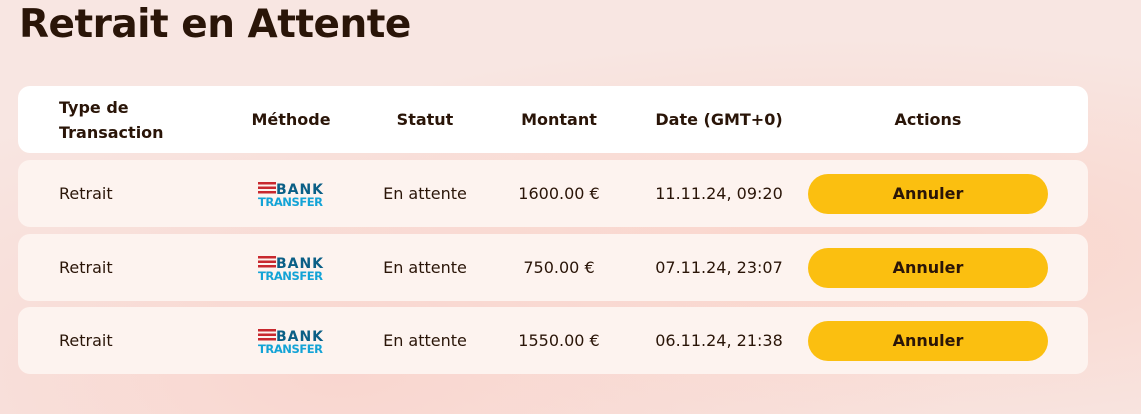 This screenshot has height=414, width=1141. Describe the element at coordinates (719, 267) in the screenshot. I see `date: 07.11.24, 23:07` at that location.